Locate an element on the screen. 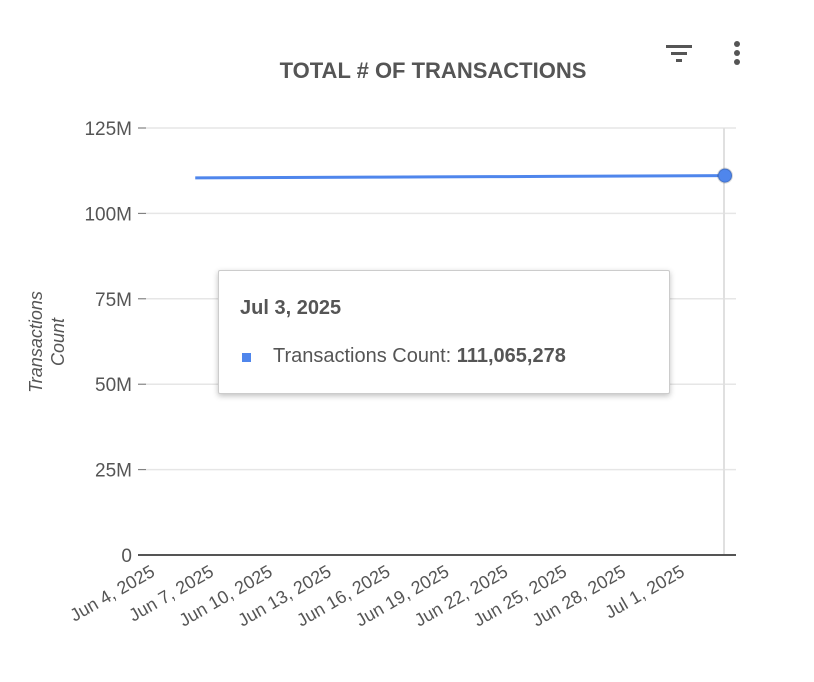 This screenshot has height=682, width=814. y-tick-label: 50M is located at coordinates (113, 385).